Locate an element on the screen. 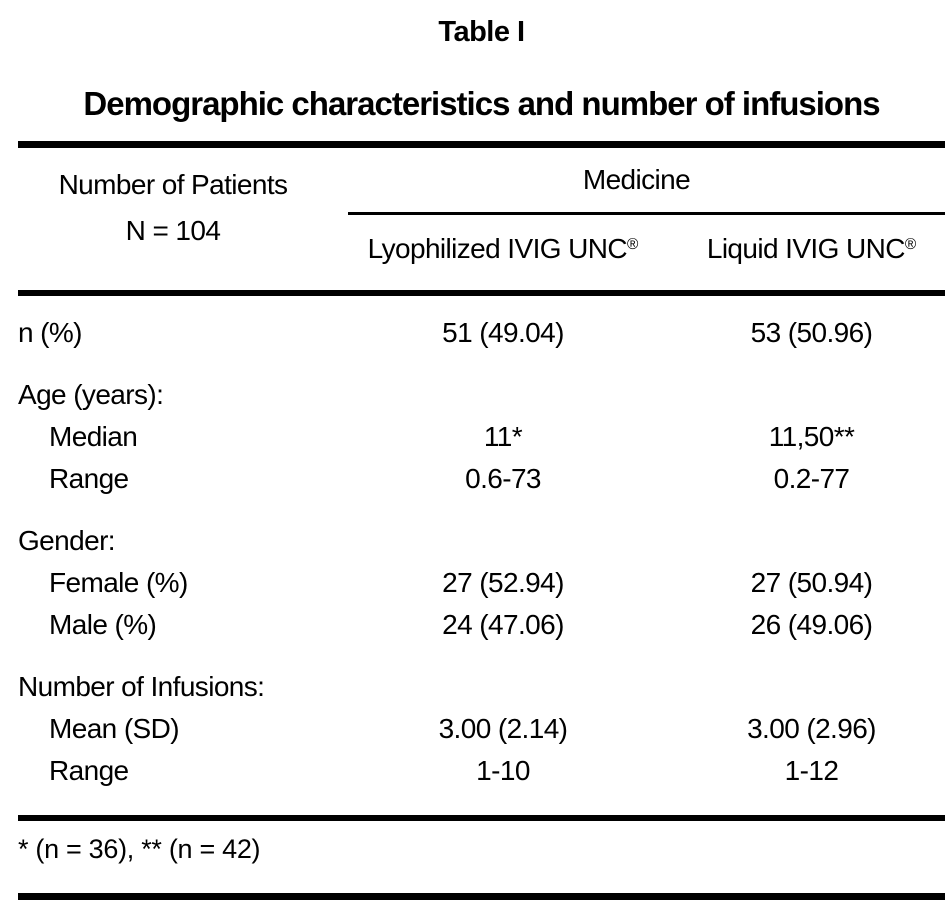 Image resolution: width=950 pixels, height=919 pixels. table-row: Male (%) 24 (47.06) 26 (49.06) is located at coordinates (481, 625).